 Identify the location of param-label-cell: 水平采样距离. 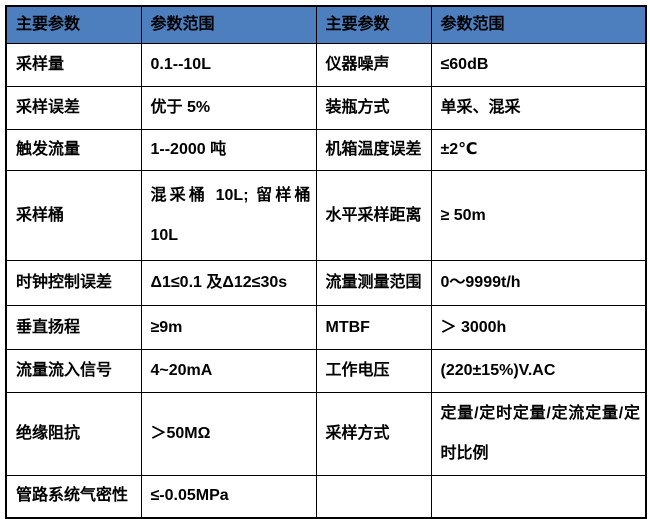
(373, 215).